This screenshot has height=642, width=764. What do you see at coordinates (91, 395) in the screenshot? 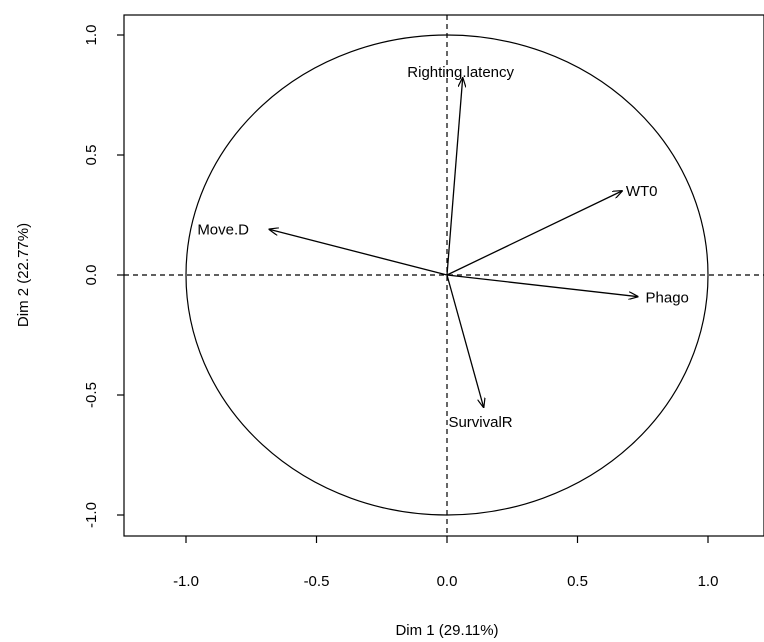
I see `y-tick-label: -0.5` at bounding box center [91, 395].